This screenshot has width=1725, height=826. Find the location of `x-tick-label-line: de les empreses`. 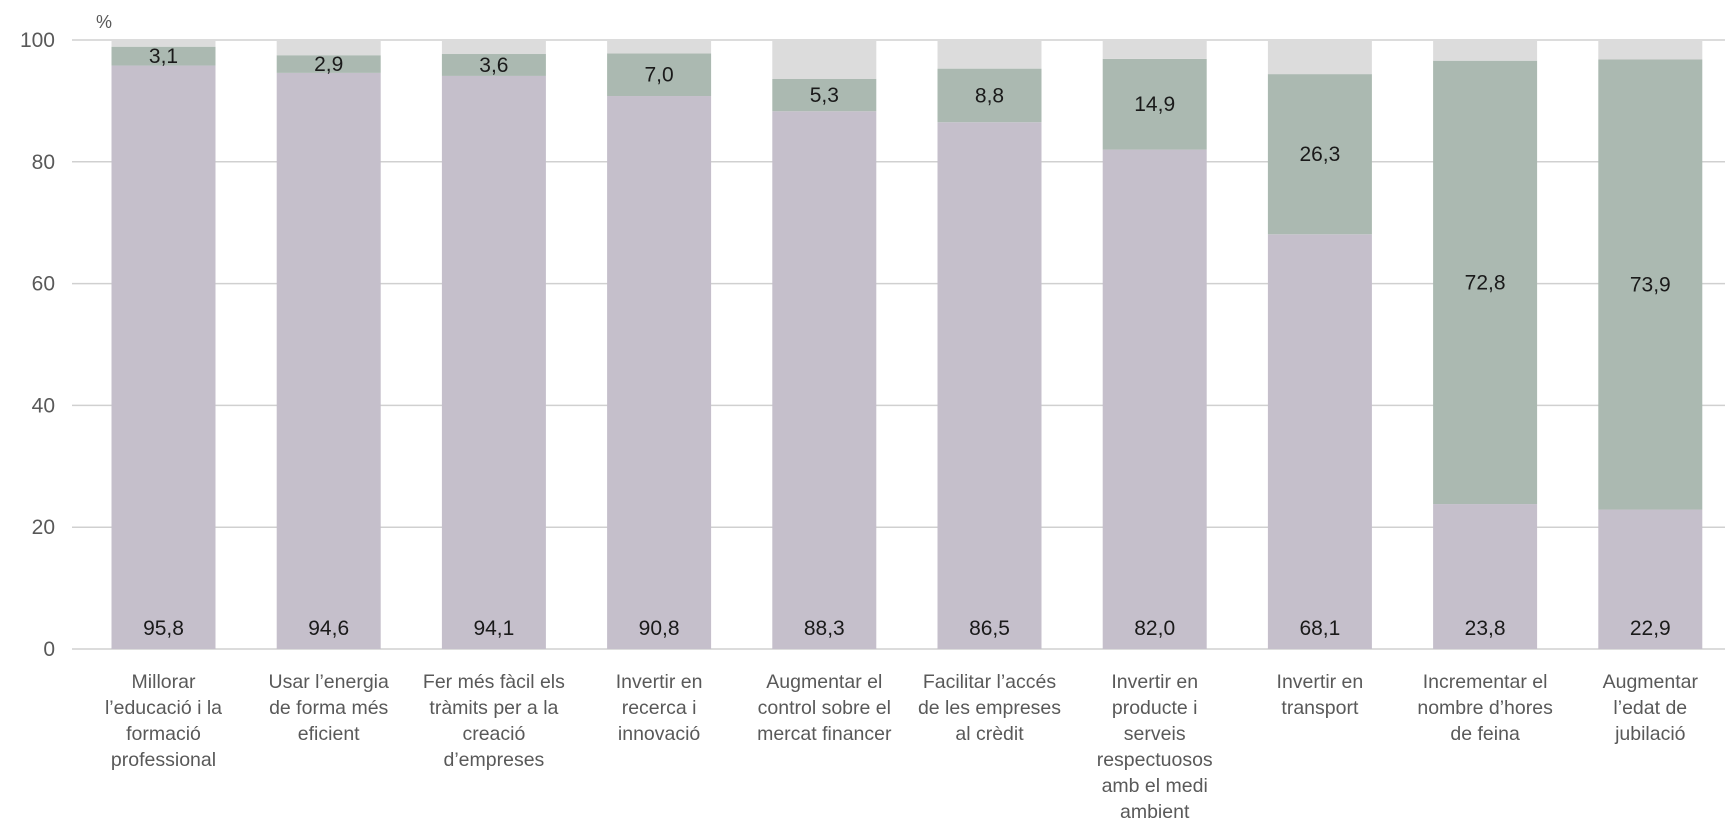

x-tick-label-line: de les empreses is located at coordinates (989, 708).